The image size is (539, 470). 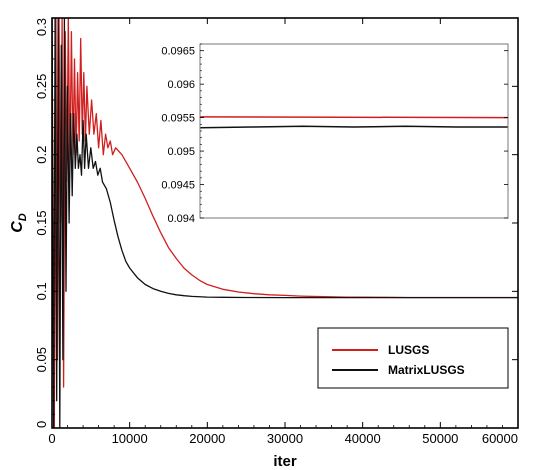 I want to click on inset-y-tick-label: 0.0965, so click(x=178, y=52).